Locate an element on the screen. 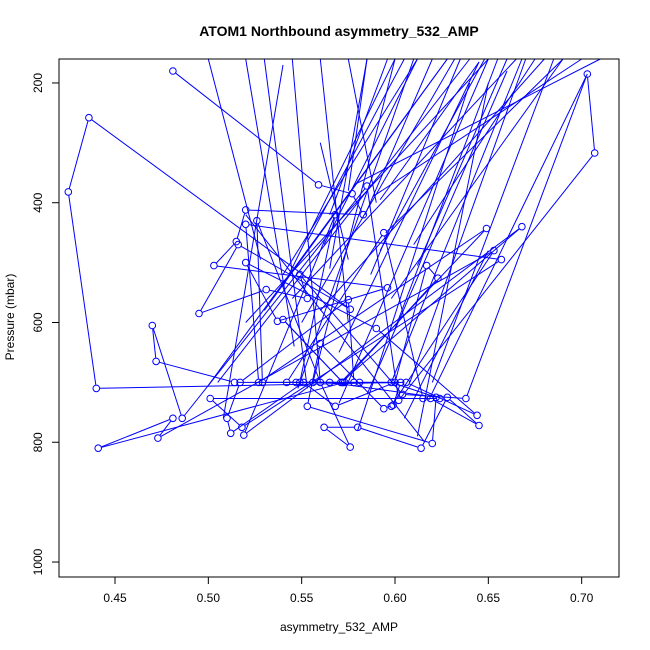 This screenshot has width=650, height=650. x-tick-label: 0.45 is located at coordinates (115, 598).